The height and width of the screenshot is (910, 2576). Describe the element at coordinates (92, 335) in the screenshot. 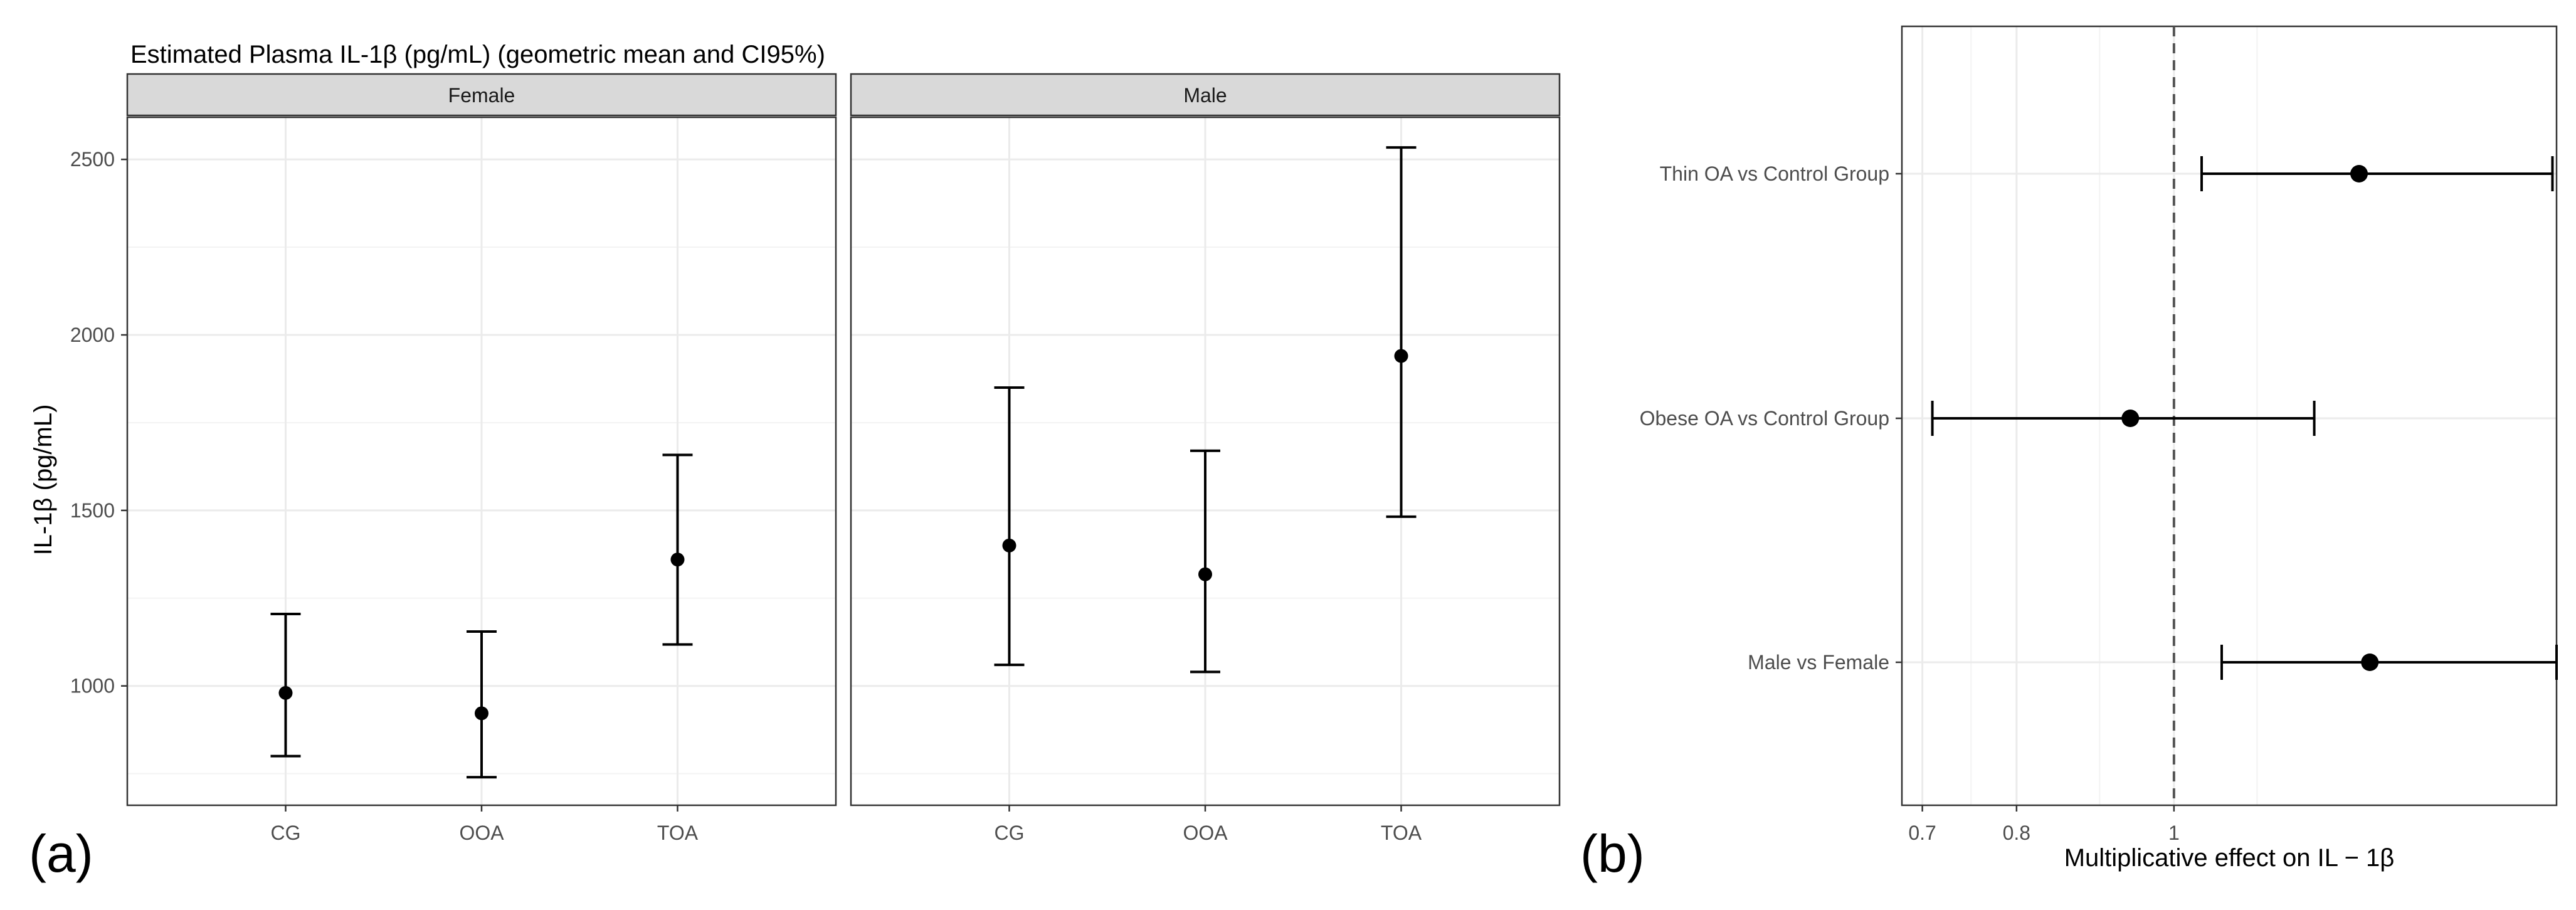

I see `y-tick-label: 2000` at that location.